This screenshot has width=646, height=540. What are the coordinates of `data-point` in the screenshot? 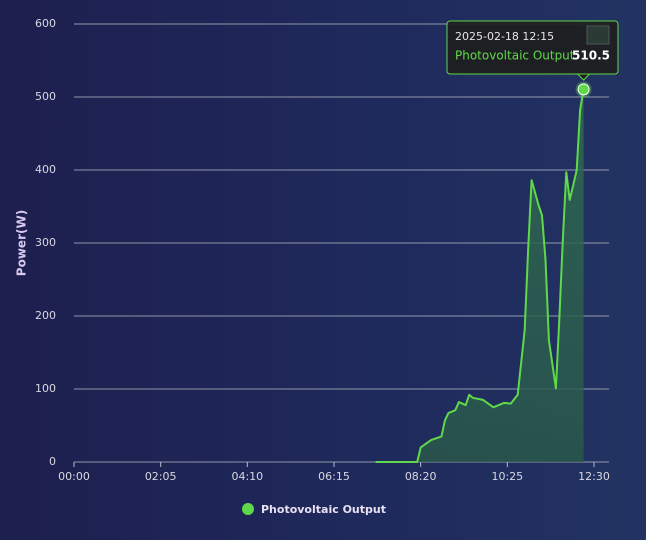 It's located at (583, 89).